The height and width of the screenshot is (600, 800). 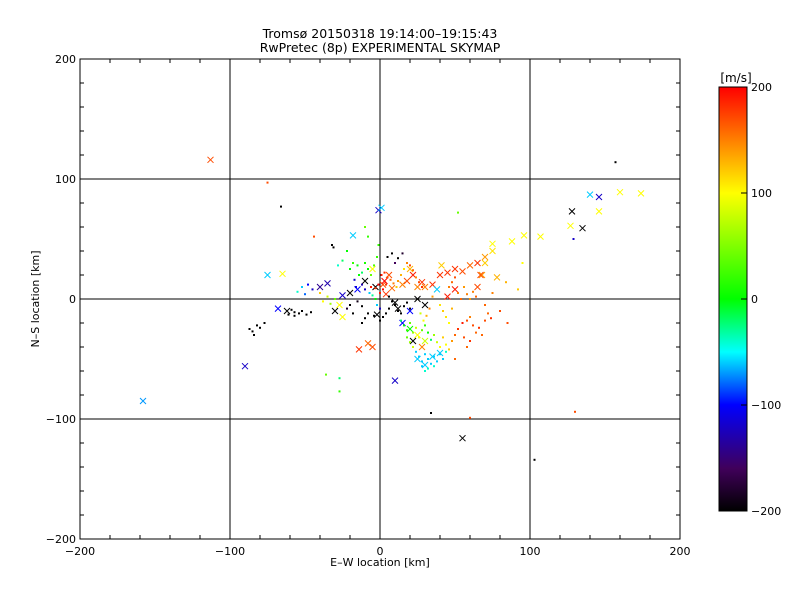 What do you see at coordinates (378, 551) in the screenshot?
I see `x-tick-labels: −200 −100 0 100 200` at bounding box center [378, 551].